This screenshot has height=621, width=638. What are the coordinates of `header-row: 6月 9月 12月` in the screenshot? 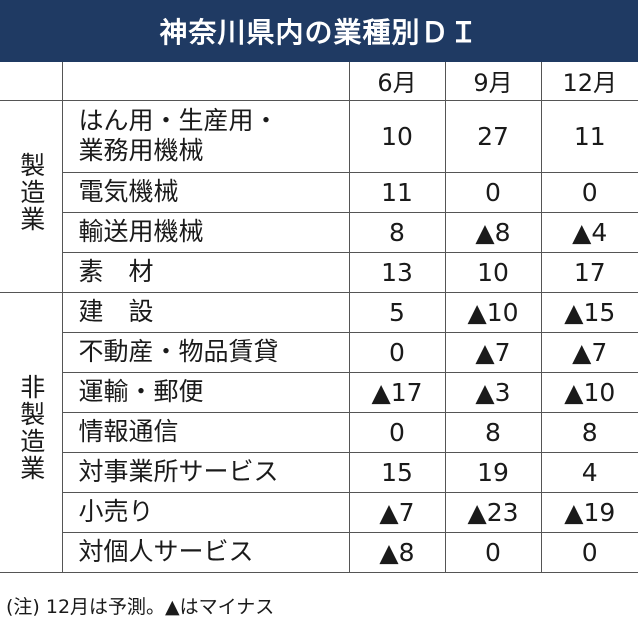 It's located at (319, 81).